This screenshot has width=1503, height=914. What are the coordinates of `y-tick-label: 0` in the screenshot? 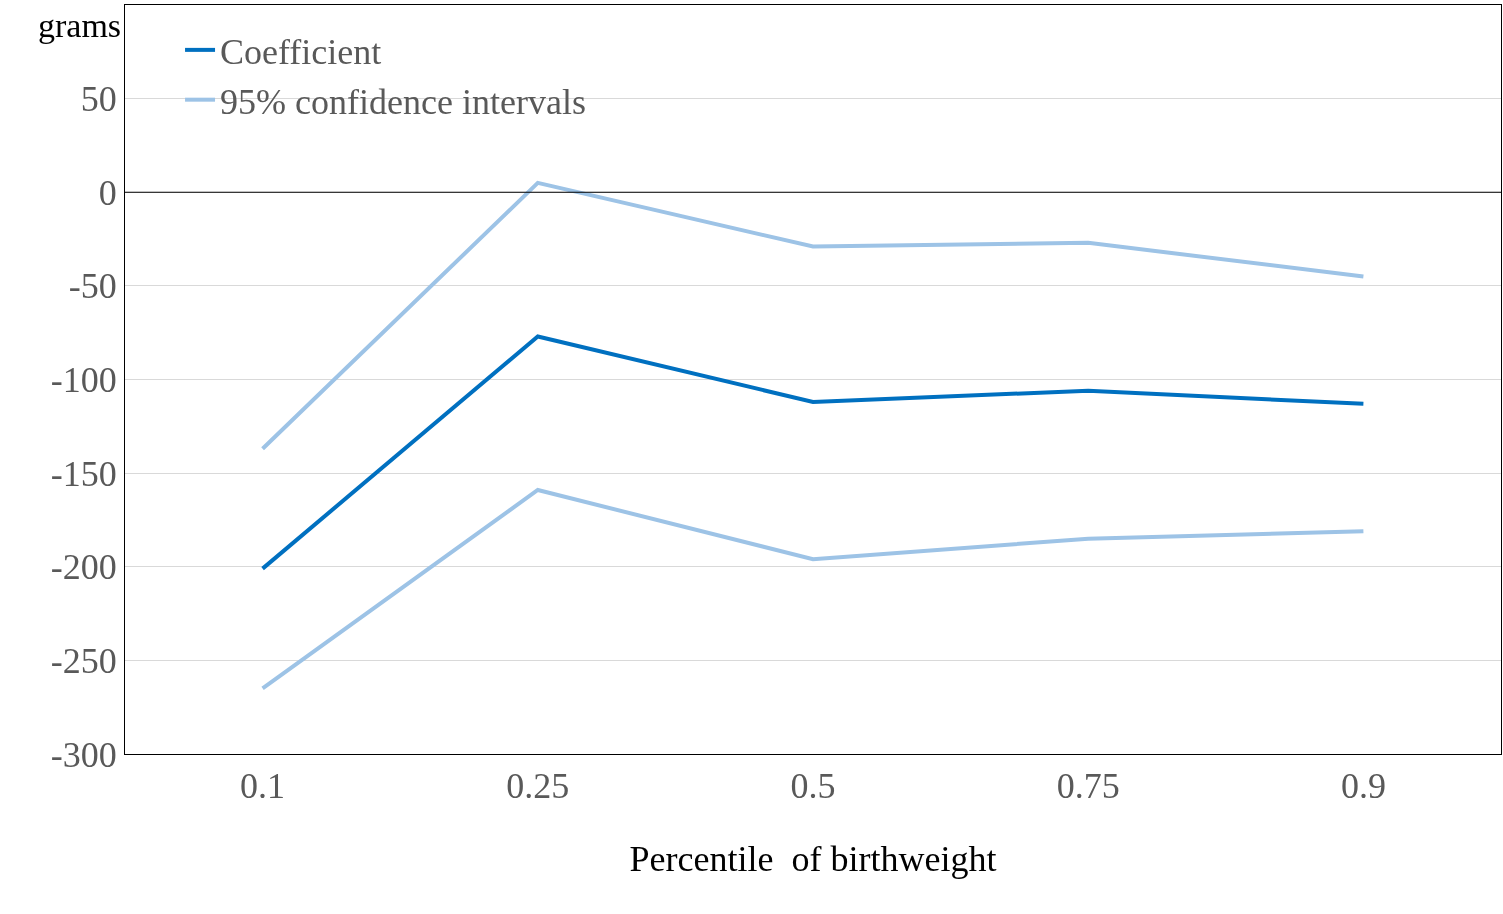 It's located at (107, 192).